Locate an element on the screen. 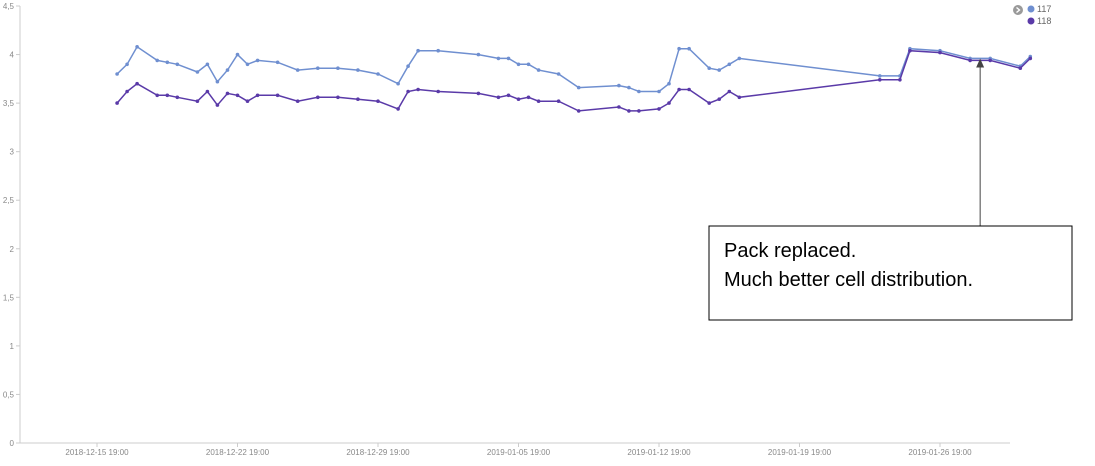  y-tick-label: 4,5 is located at coordinates (9, 6).